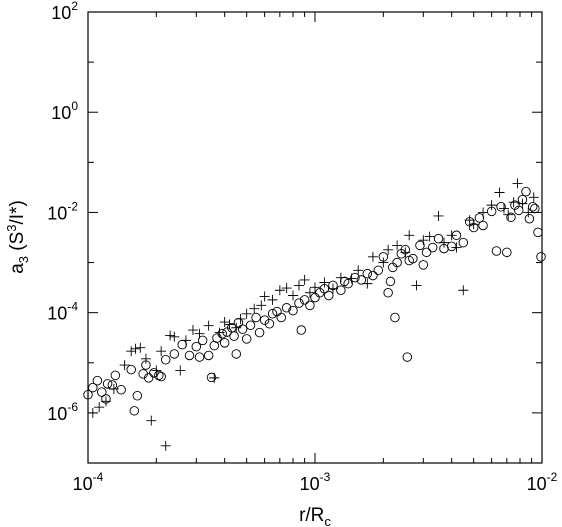  Describe the element at coordinates (88, 482) in the screenshot. I see `x-tick-label: 10-4` at that location.